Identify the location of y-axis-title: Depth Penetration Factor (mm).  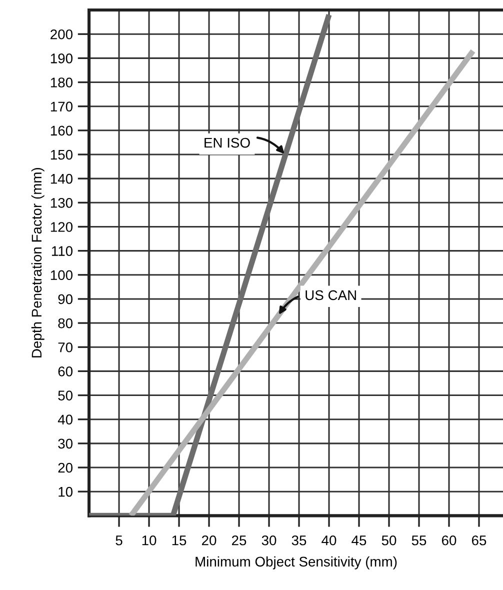
(37, 263).